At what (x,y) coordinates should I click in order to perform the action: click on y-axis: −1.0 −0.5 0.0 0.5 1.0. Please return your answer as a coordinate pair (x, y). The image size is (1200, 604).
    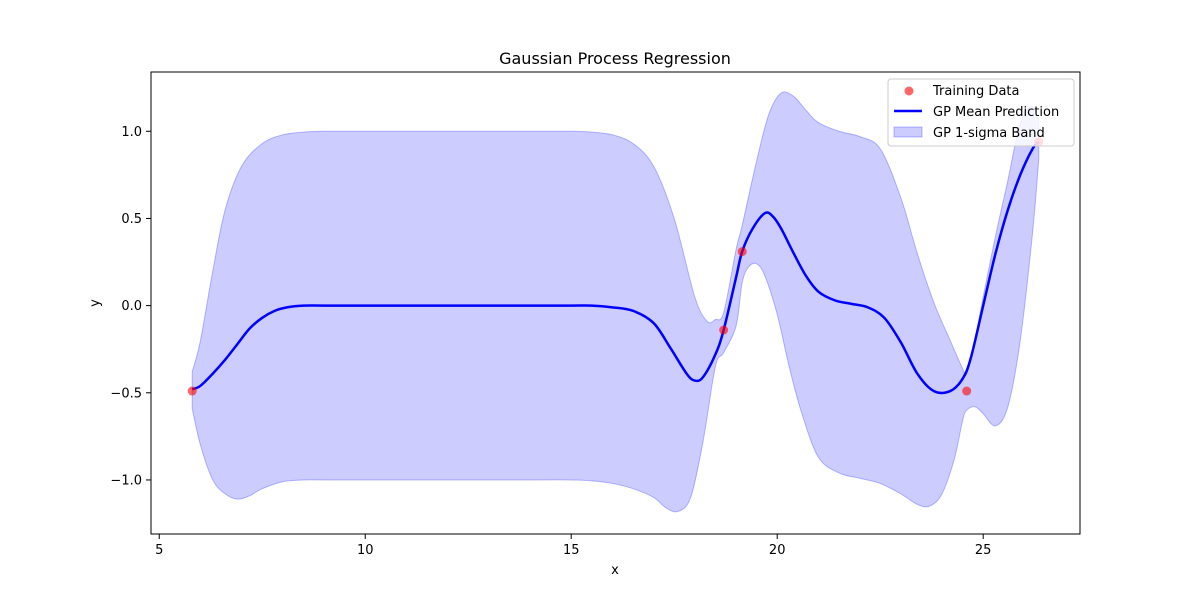
    Looking at the image, I should click on (130, 306).